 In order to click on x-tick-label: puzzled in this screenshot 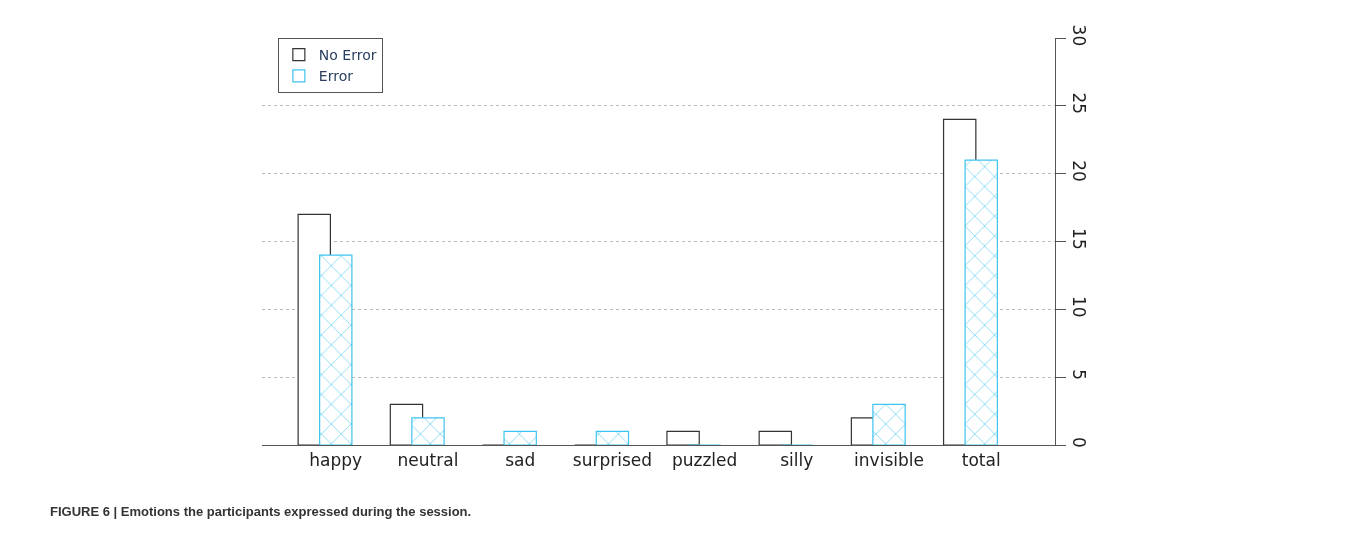, I will do `click(704, 460)`.